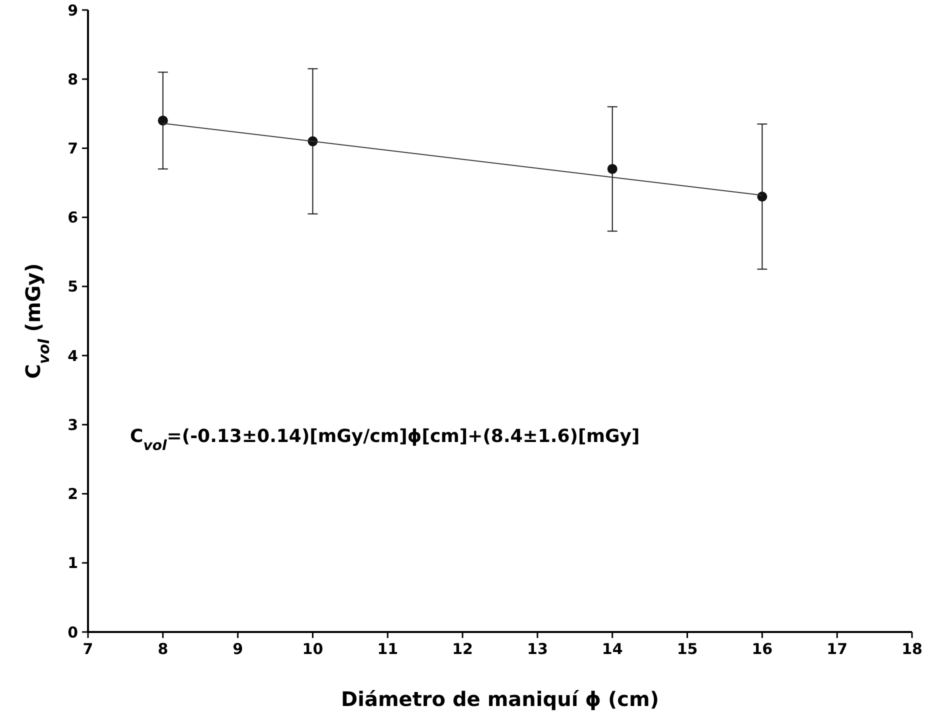 The height and width of the screenshot is (726, 928). Describe the element at coordinates (73, 148) in the screenshot. I see `y-tick-label: 7` at that location.